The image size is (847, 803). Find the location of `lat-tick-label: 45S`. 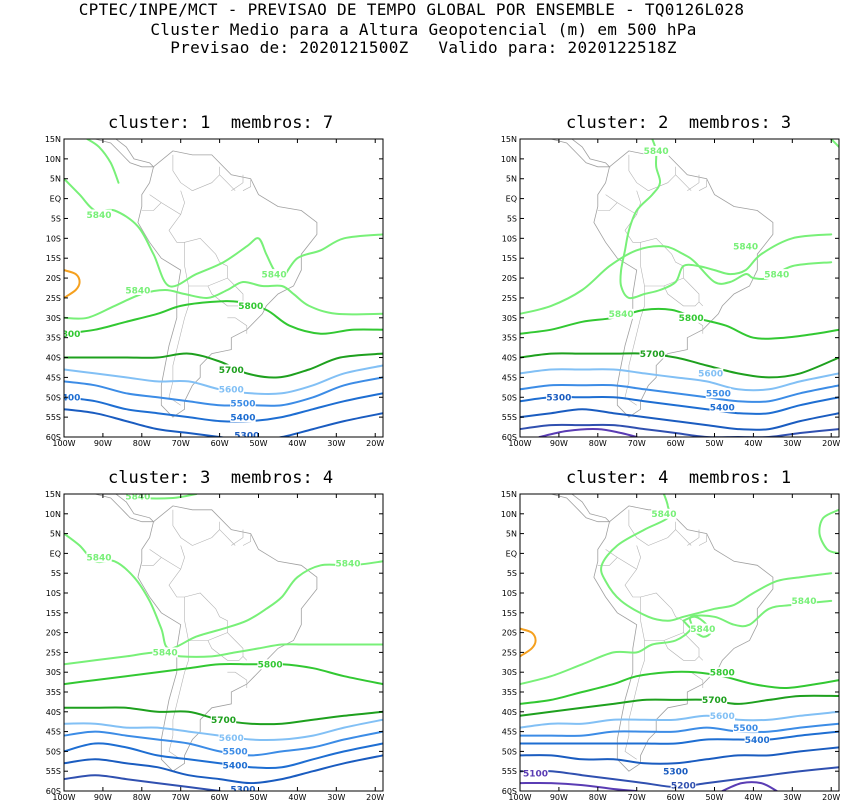

lat-tick-label: 45S is located at coordinates (53, 732).